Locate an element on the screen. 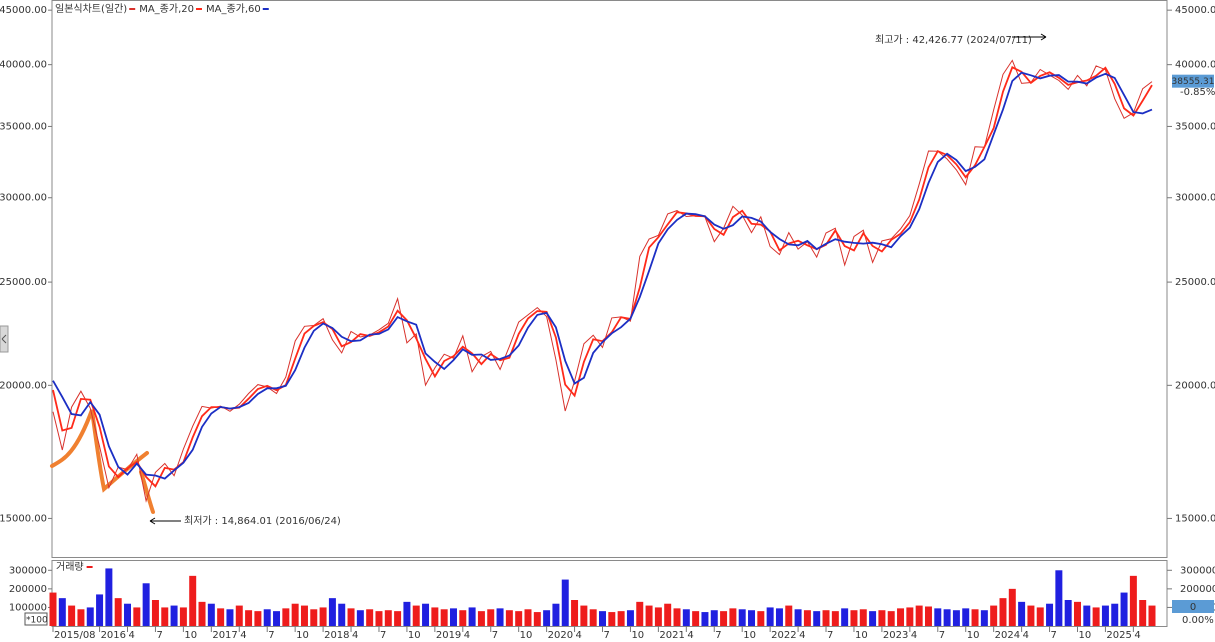 The height and width of the screenshot is (642, 1215). y2-tick-label: 35000.00 is located at coordinates (1195, 126).